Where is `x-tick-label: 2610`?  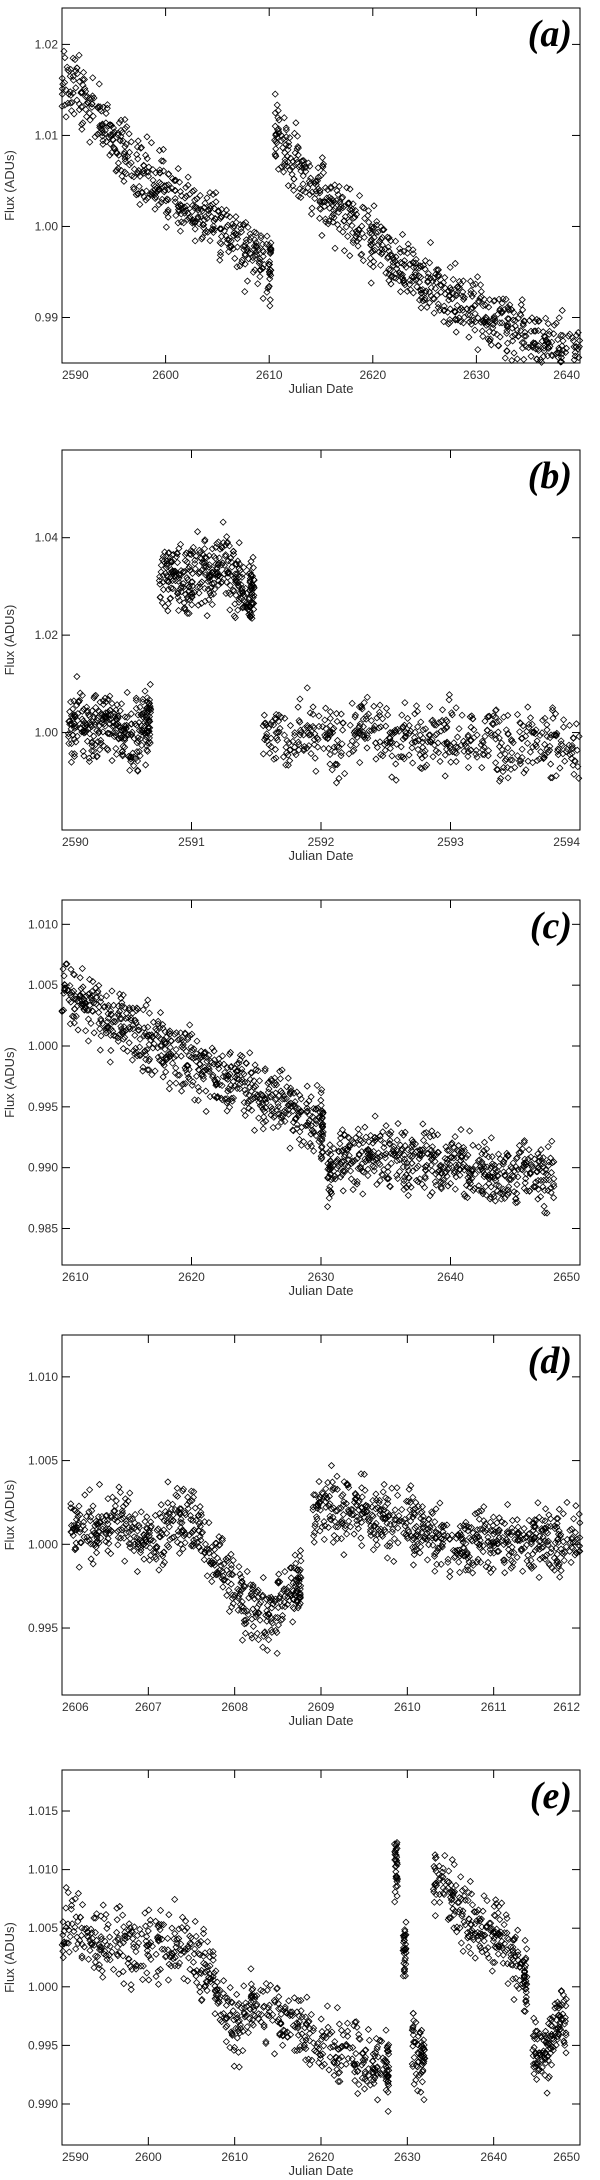 x-tick-label: 2610 is located at coordinates (269, 375).